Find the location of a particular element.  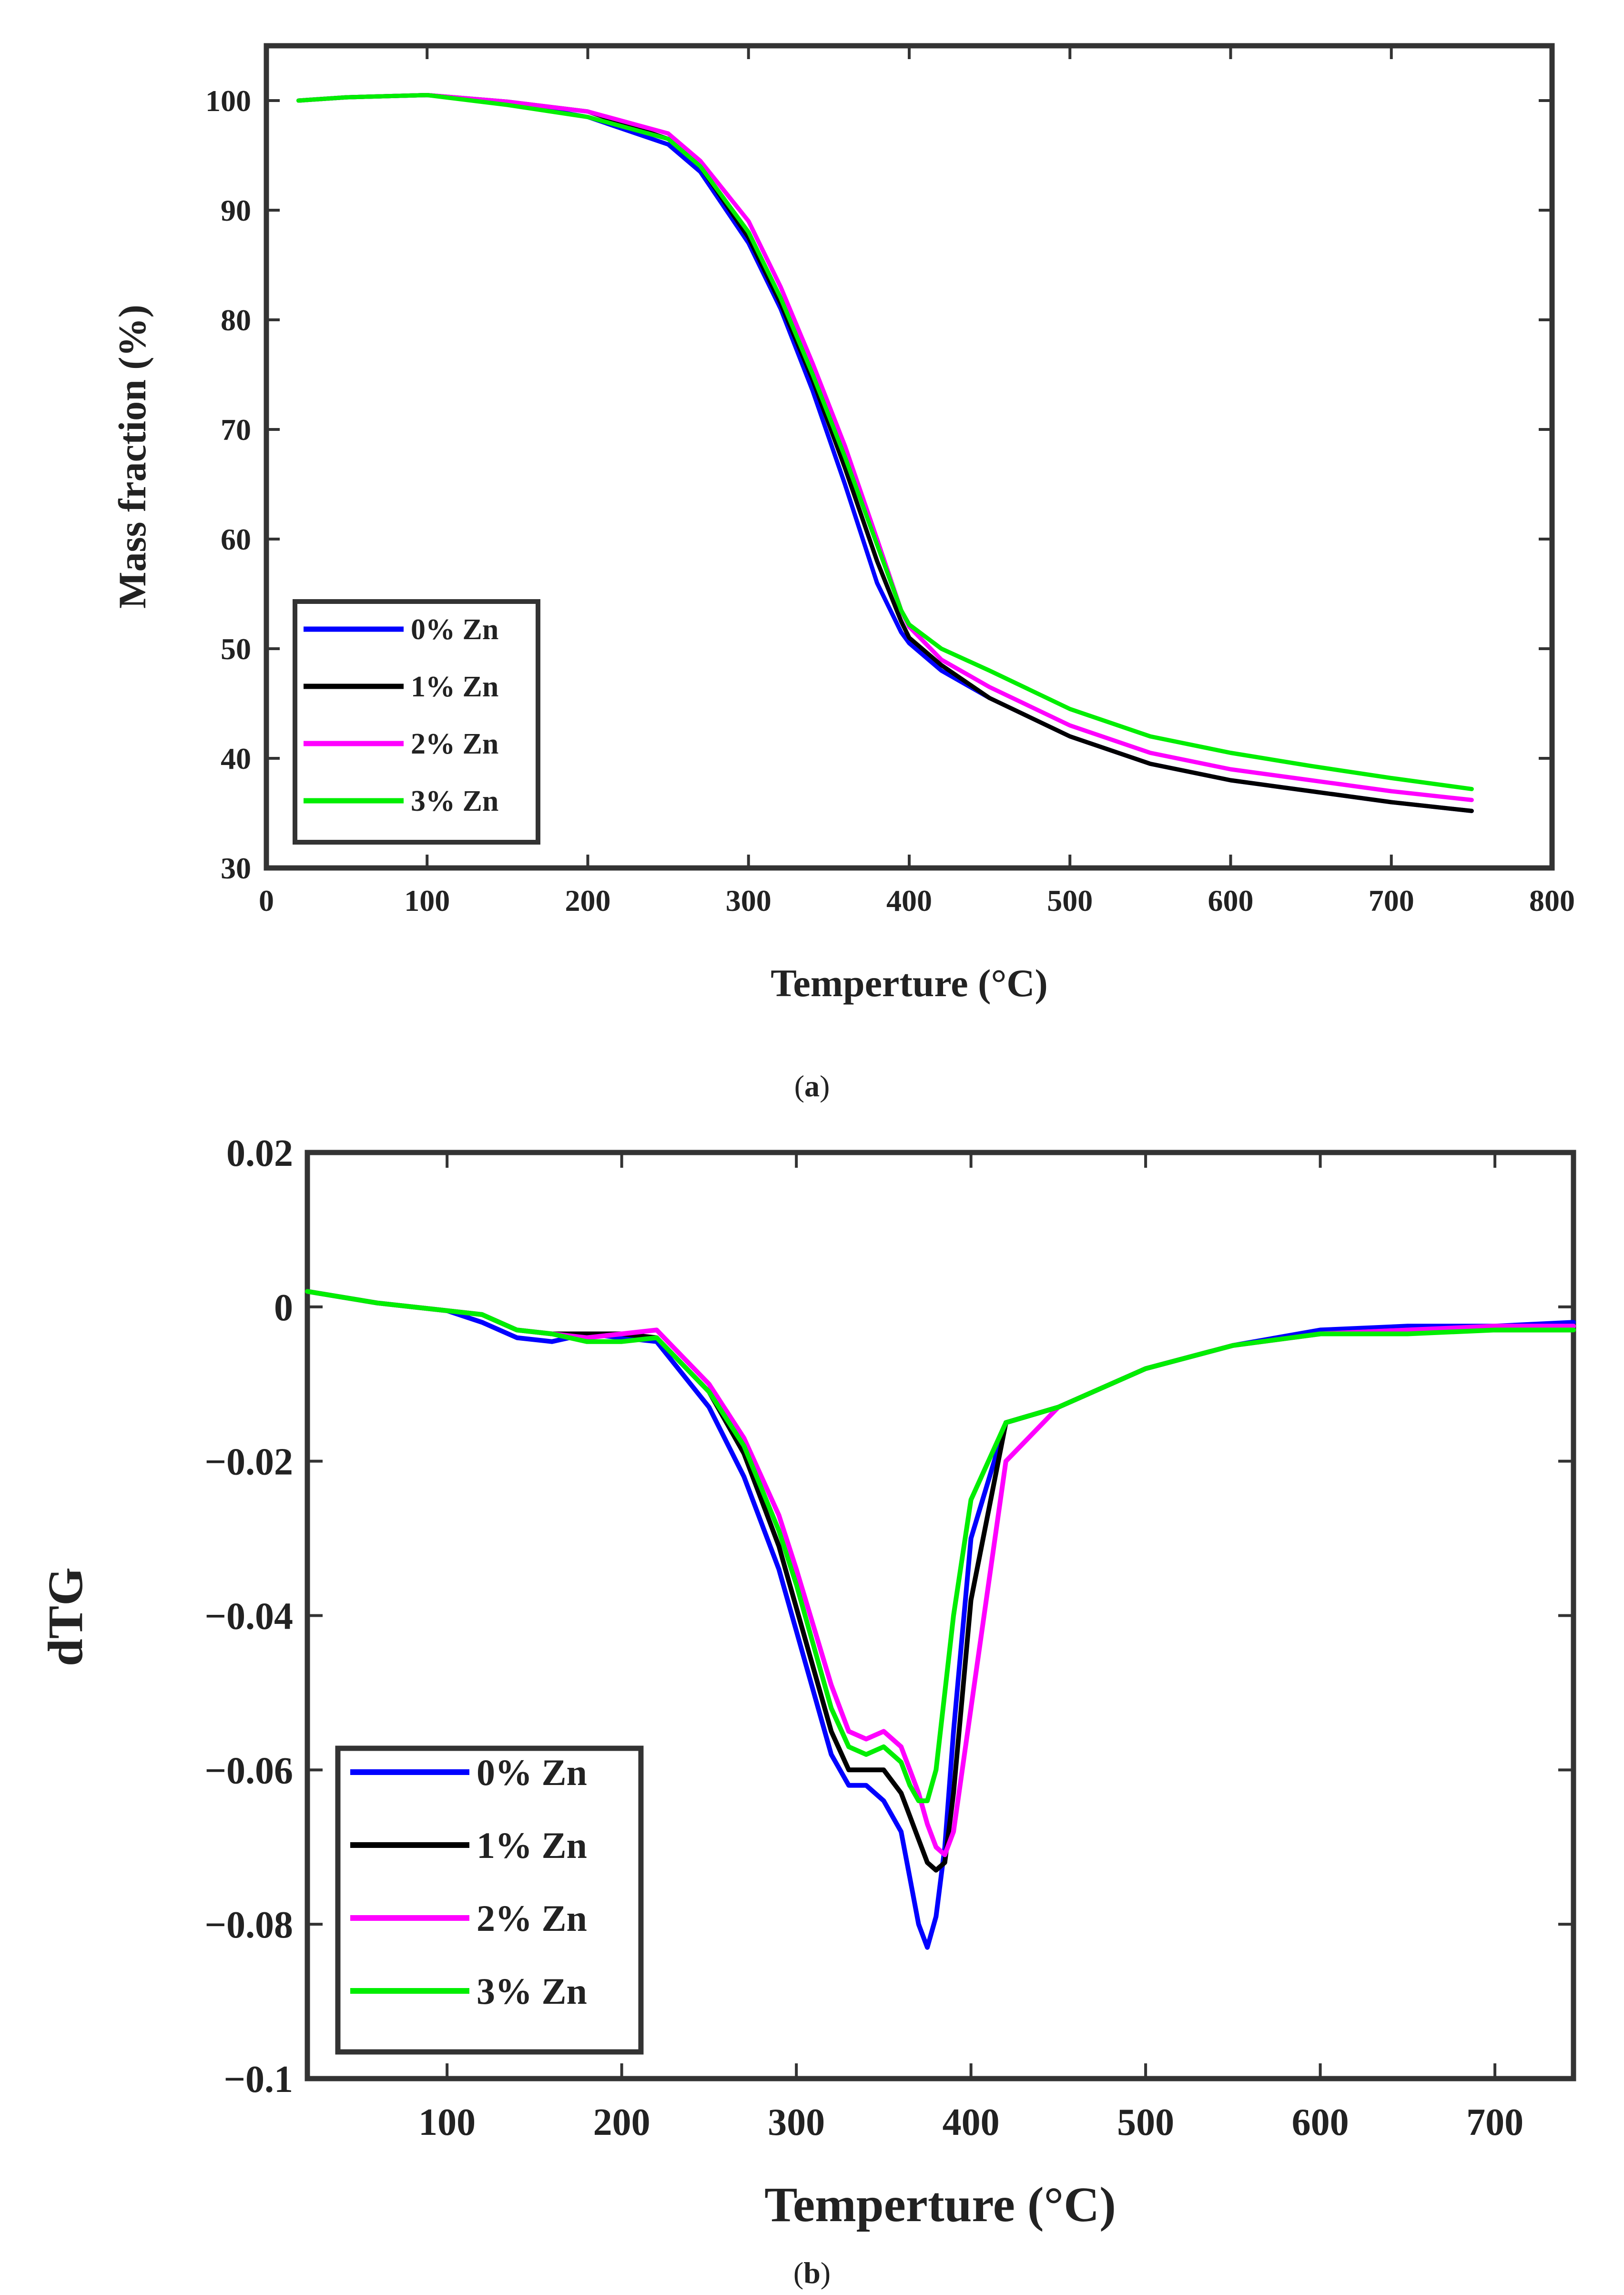

chart-b-y-axis-label: dTG is located at coordinates (65, 1616).